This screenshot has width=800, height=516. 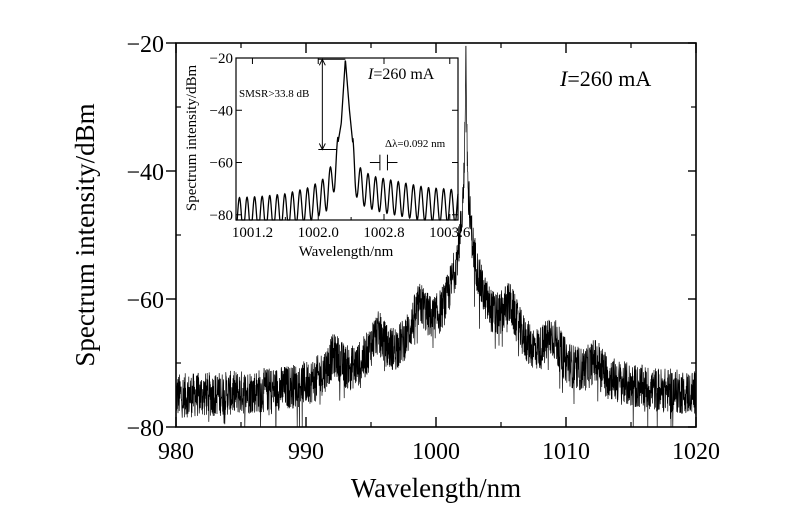 I want to click on main-annotation-text: =260 mA, so click(x=609, y=78).